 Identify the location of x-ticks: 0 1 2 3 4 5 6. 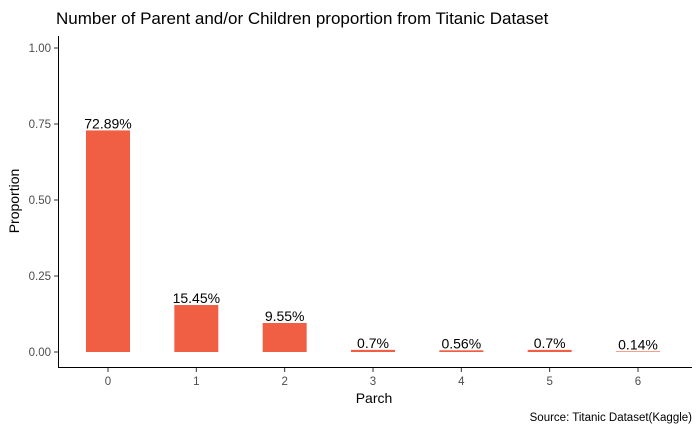
(373, 378).